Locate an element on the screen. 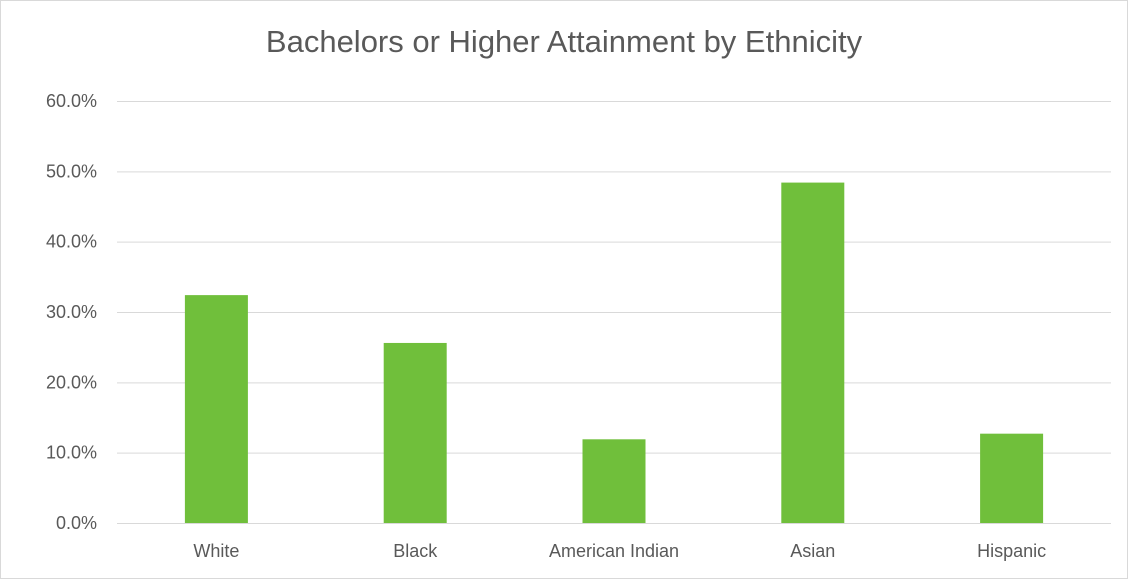  y-tick-label: 40.0% is located at coordinates (71, 242).